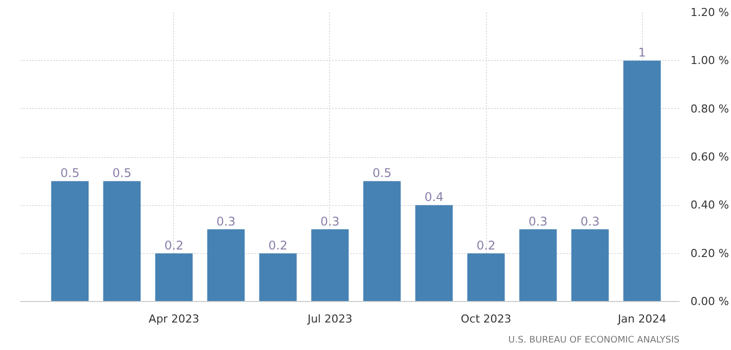 The image size is (731, 350). Describe the element at coordinates (709, 205) in the screenshot. I see `y-tick-label: 0.40 %` at that location.